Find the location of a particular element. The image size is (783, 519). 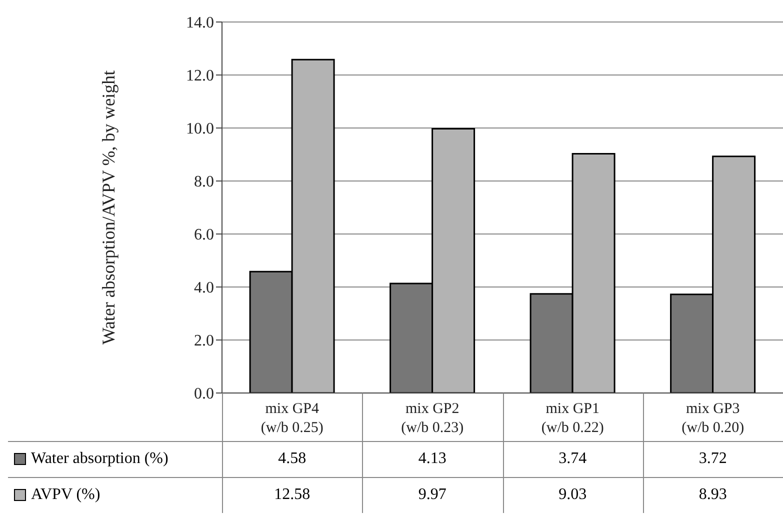

data-label: 12.58 is located at coordinates (292, 495).